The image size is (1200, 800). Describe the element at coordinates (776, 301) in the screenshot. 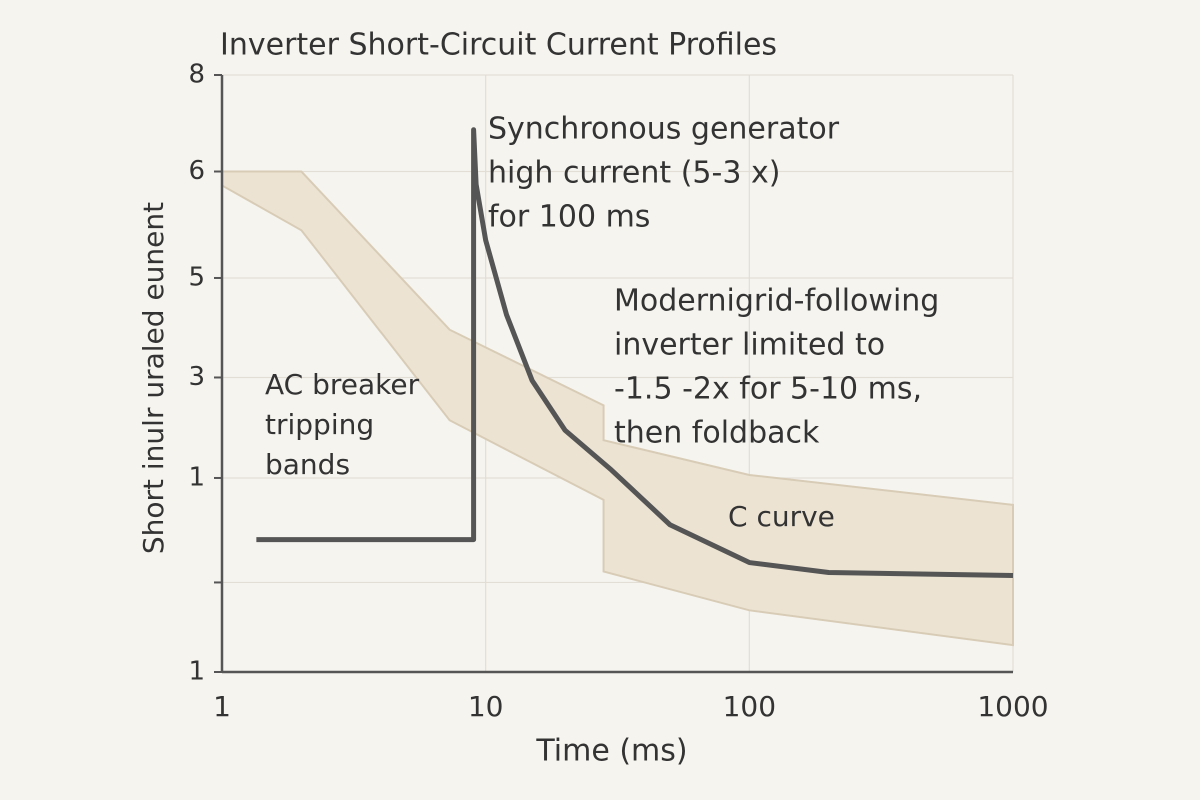

I see `annotation: Modernigrid-following` at that location.